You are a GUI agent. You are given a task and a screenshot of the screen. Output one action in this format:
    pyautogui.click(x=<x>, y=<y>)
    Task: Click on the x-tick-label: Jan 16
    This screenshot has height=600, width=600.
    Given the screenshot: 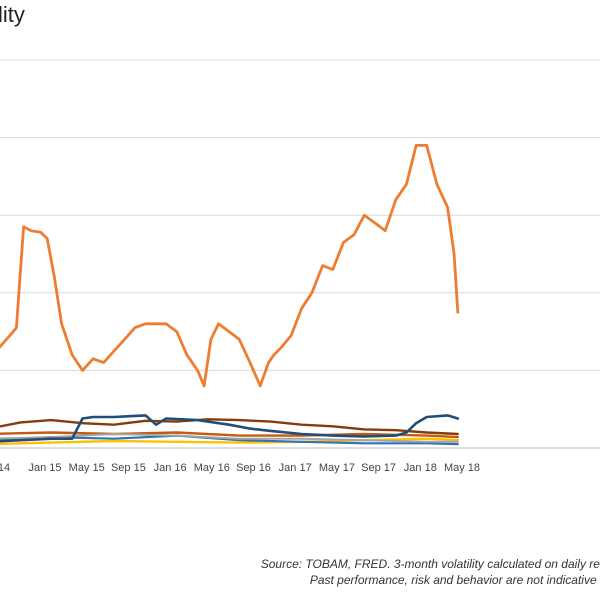 What is the action you would take?
    pyautogui.click(x=170, y=468)
    